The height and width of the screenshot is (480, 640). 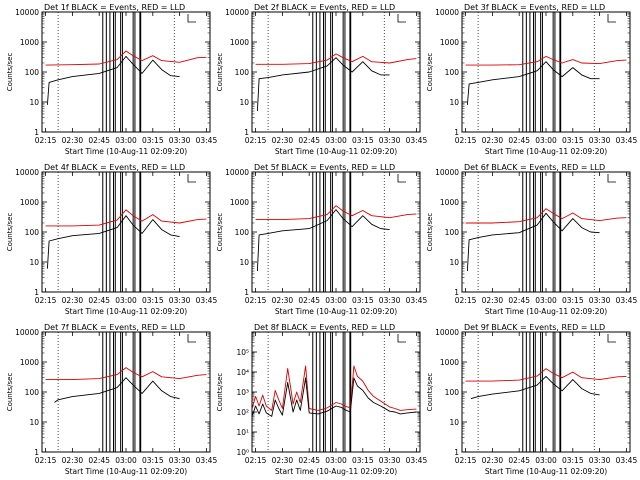 What do you see at coordinates (114, 327) in the screenshot?
I see `panel-title: Det 7f BLACK = Events, RED = LLD` at bounding box center [114, 327].